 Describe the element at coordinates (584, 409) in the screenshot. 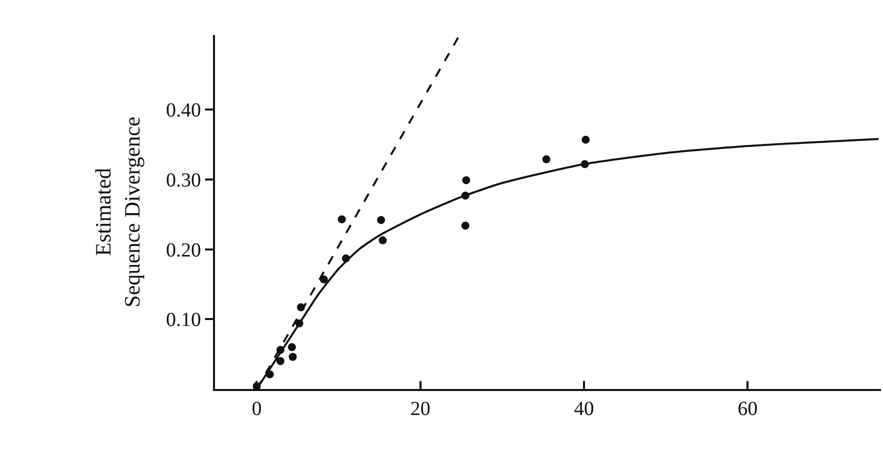

I see `x-tick-label: 40` at that location.